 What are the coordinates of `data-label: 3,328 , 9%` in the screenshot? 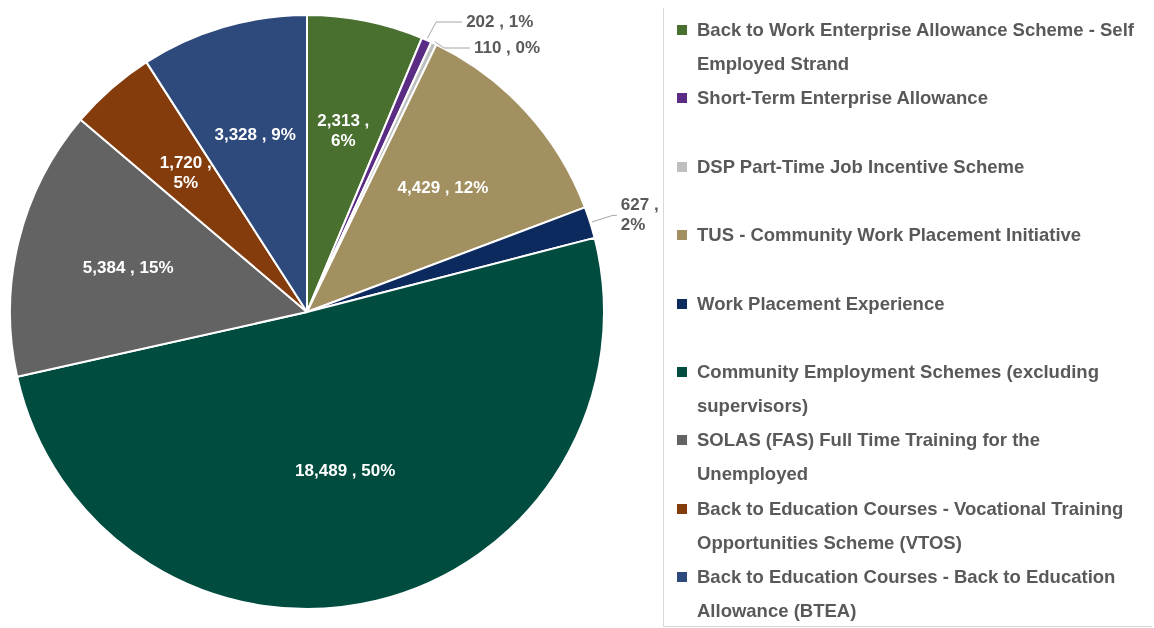 It's located at (255, 135).